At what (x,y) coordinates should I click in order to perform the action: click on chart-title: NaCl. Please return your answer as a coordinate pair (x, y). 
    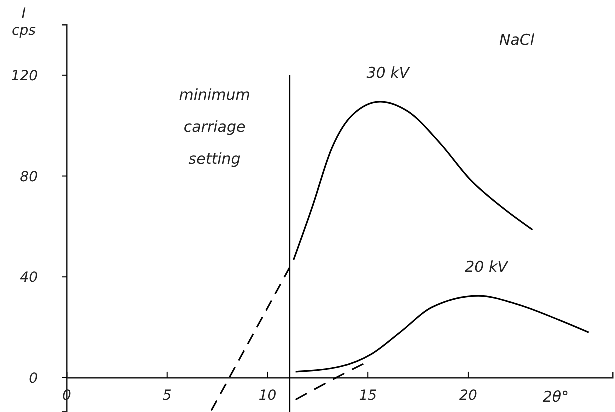
    Looking at the image, I should click on (517, 40).